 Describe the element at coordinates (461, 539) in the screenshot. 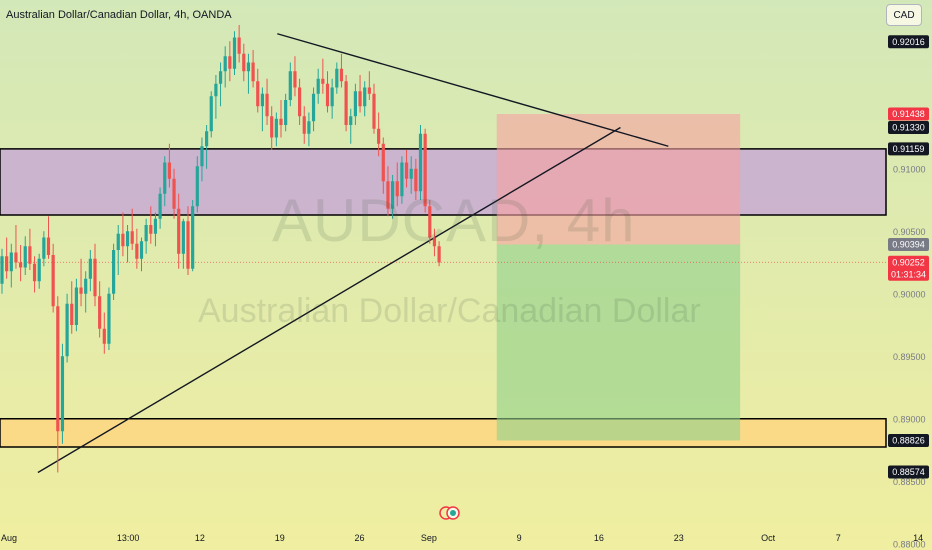

I see `time-axis: Aug 13:00 12 19 26 Sep 9 16 23 Oct 7 14` at that location.